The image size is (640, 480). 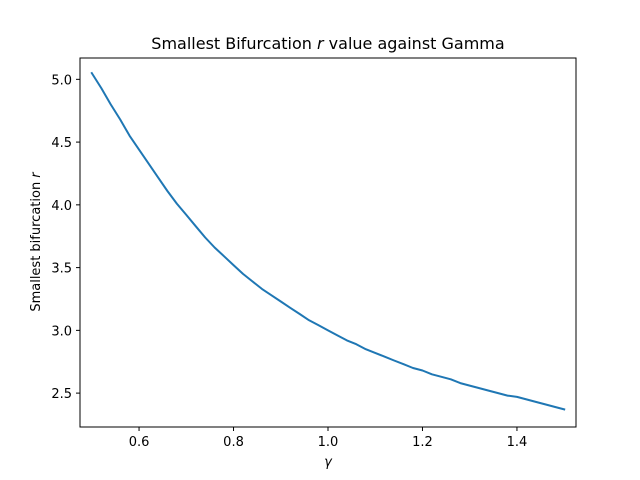 I want to click on x-tick-label: 0.6, so click(x=139, y=442).